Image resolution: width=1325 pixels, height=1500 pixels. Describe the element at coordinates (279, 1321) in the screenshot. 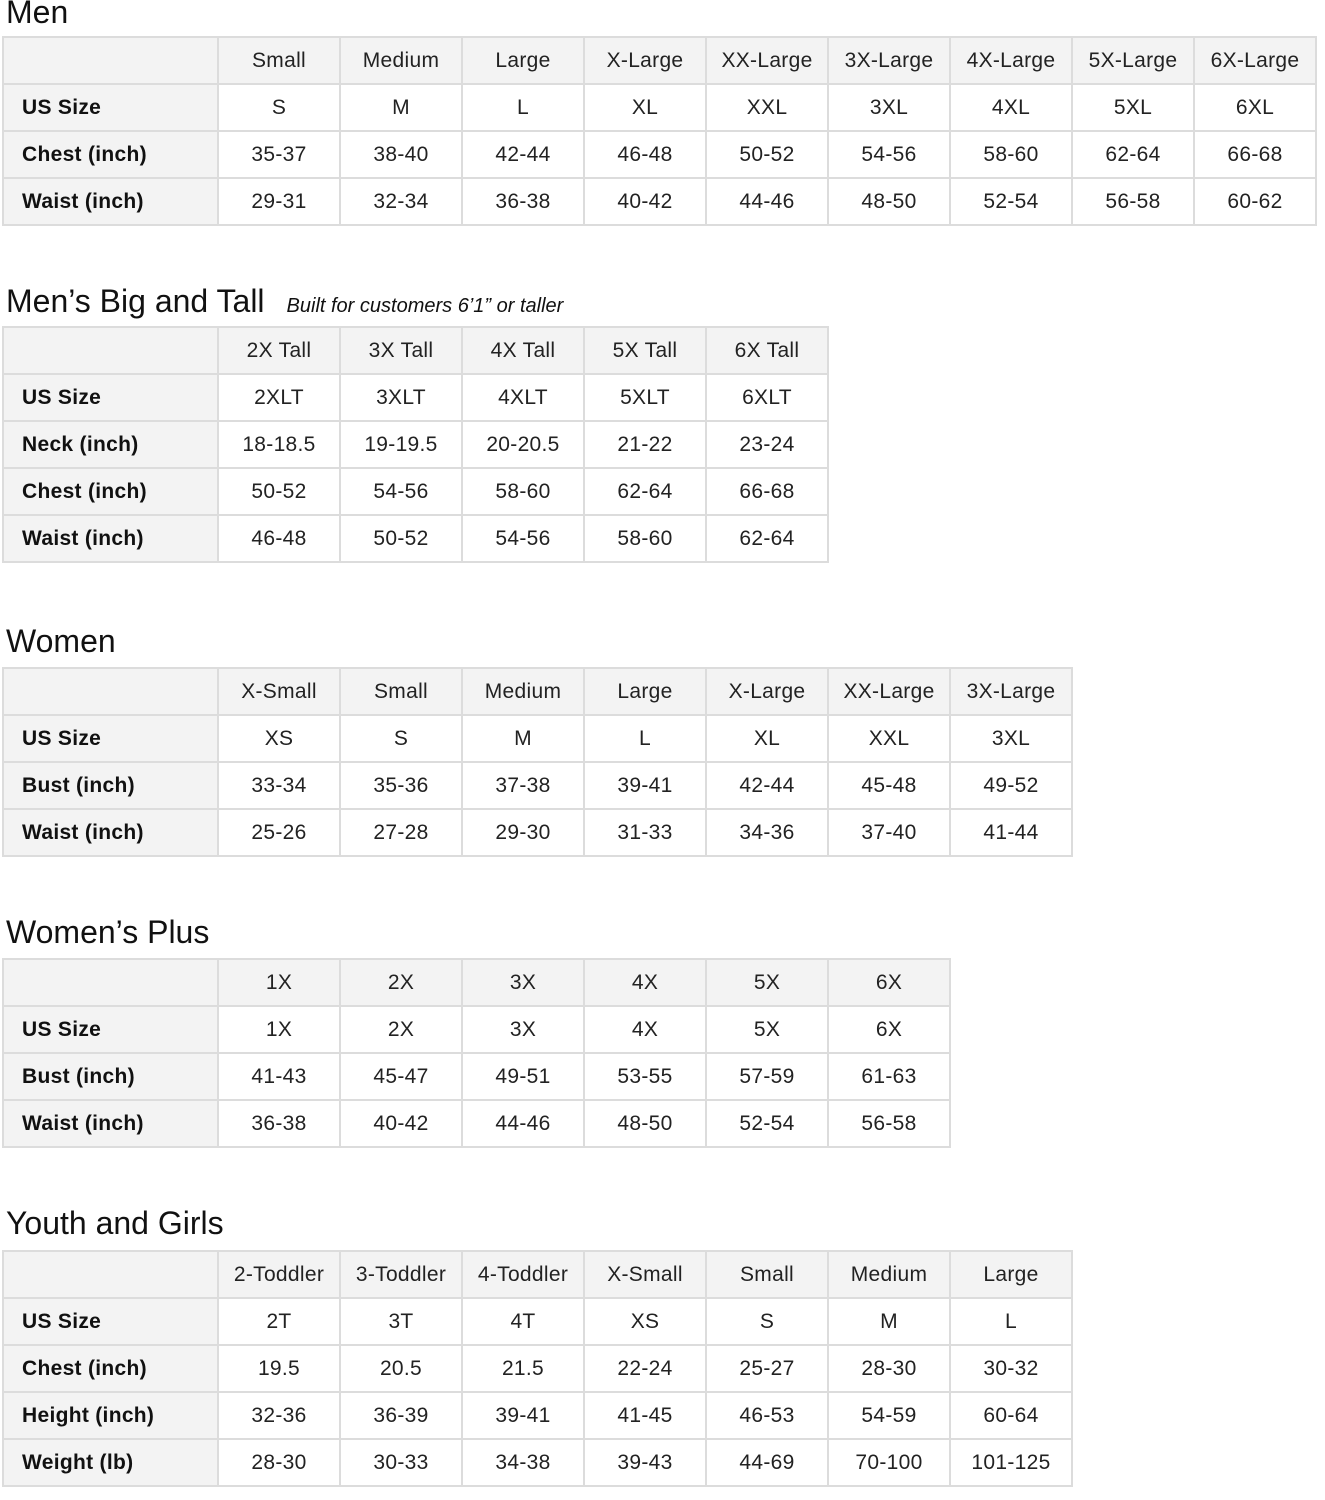

I see `table-cell: 2T` at that location.